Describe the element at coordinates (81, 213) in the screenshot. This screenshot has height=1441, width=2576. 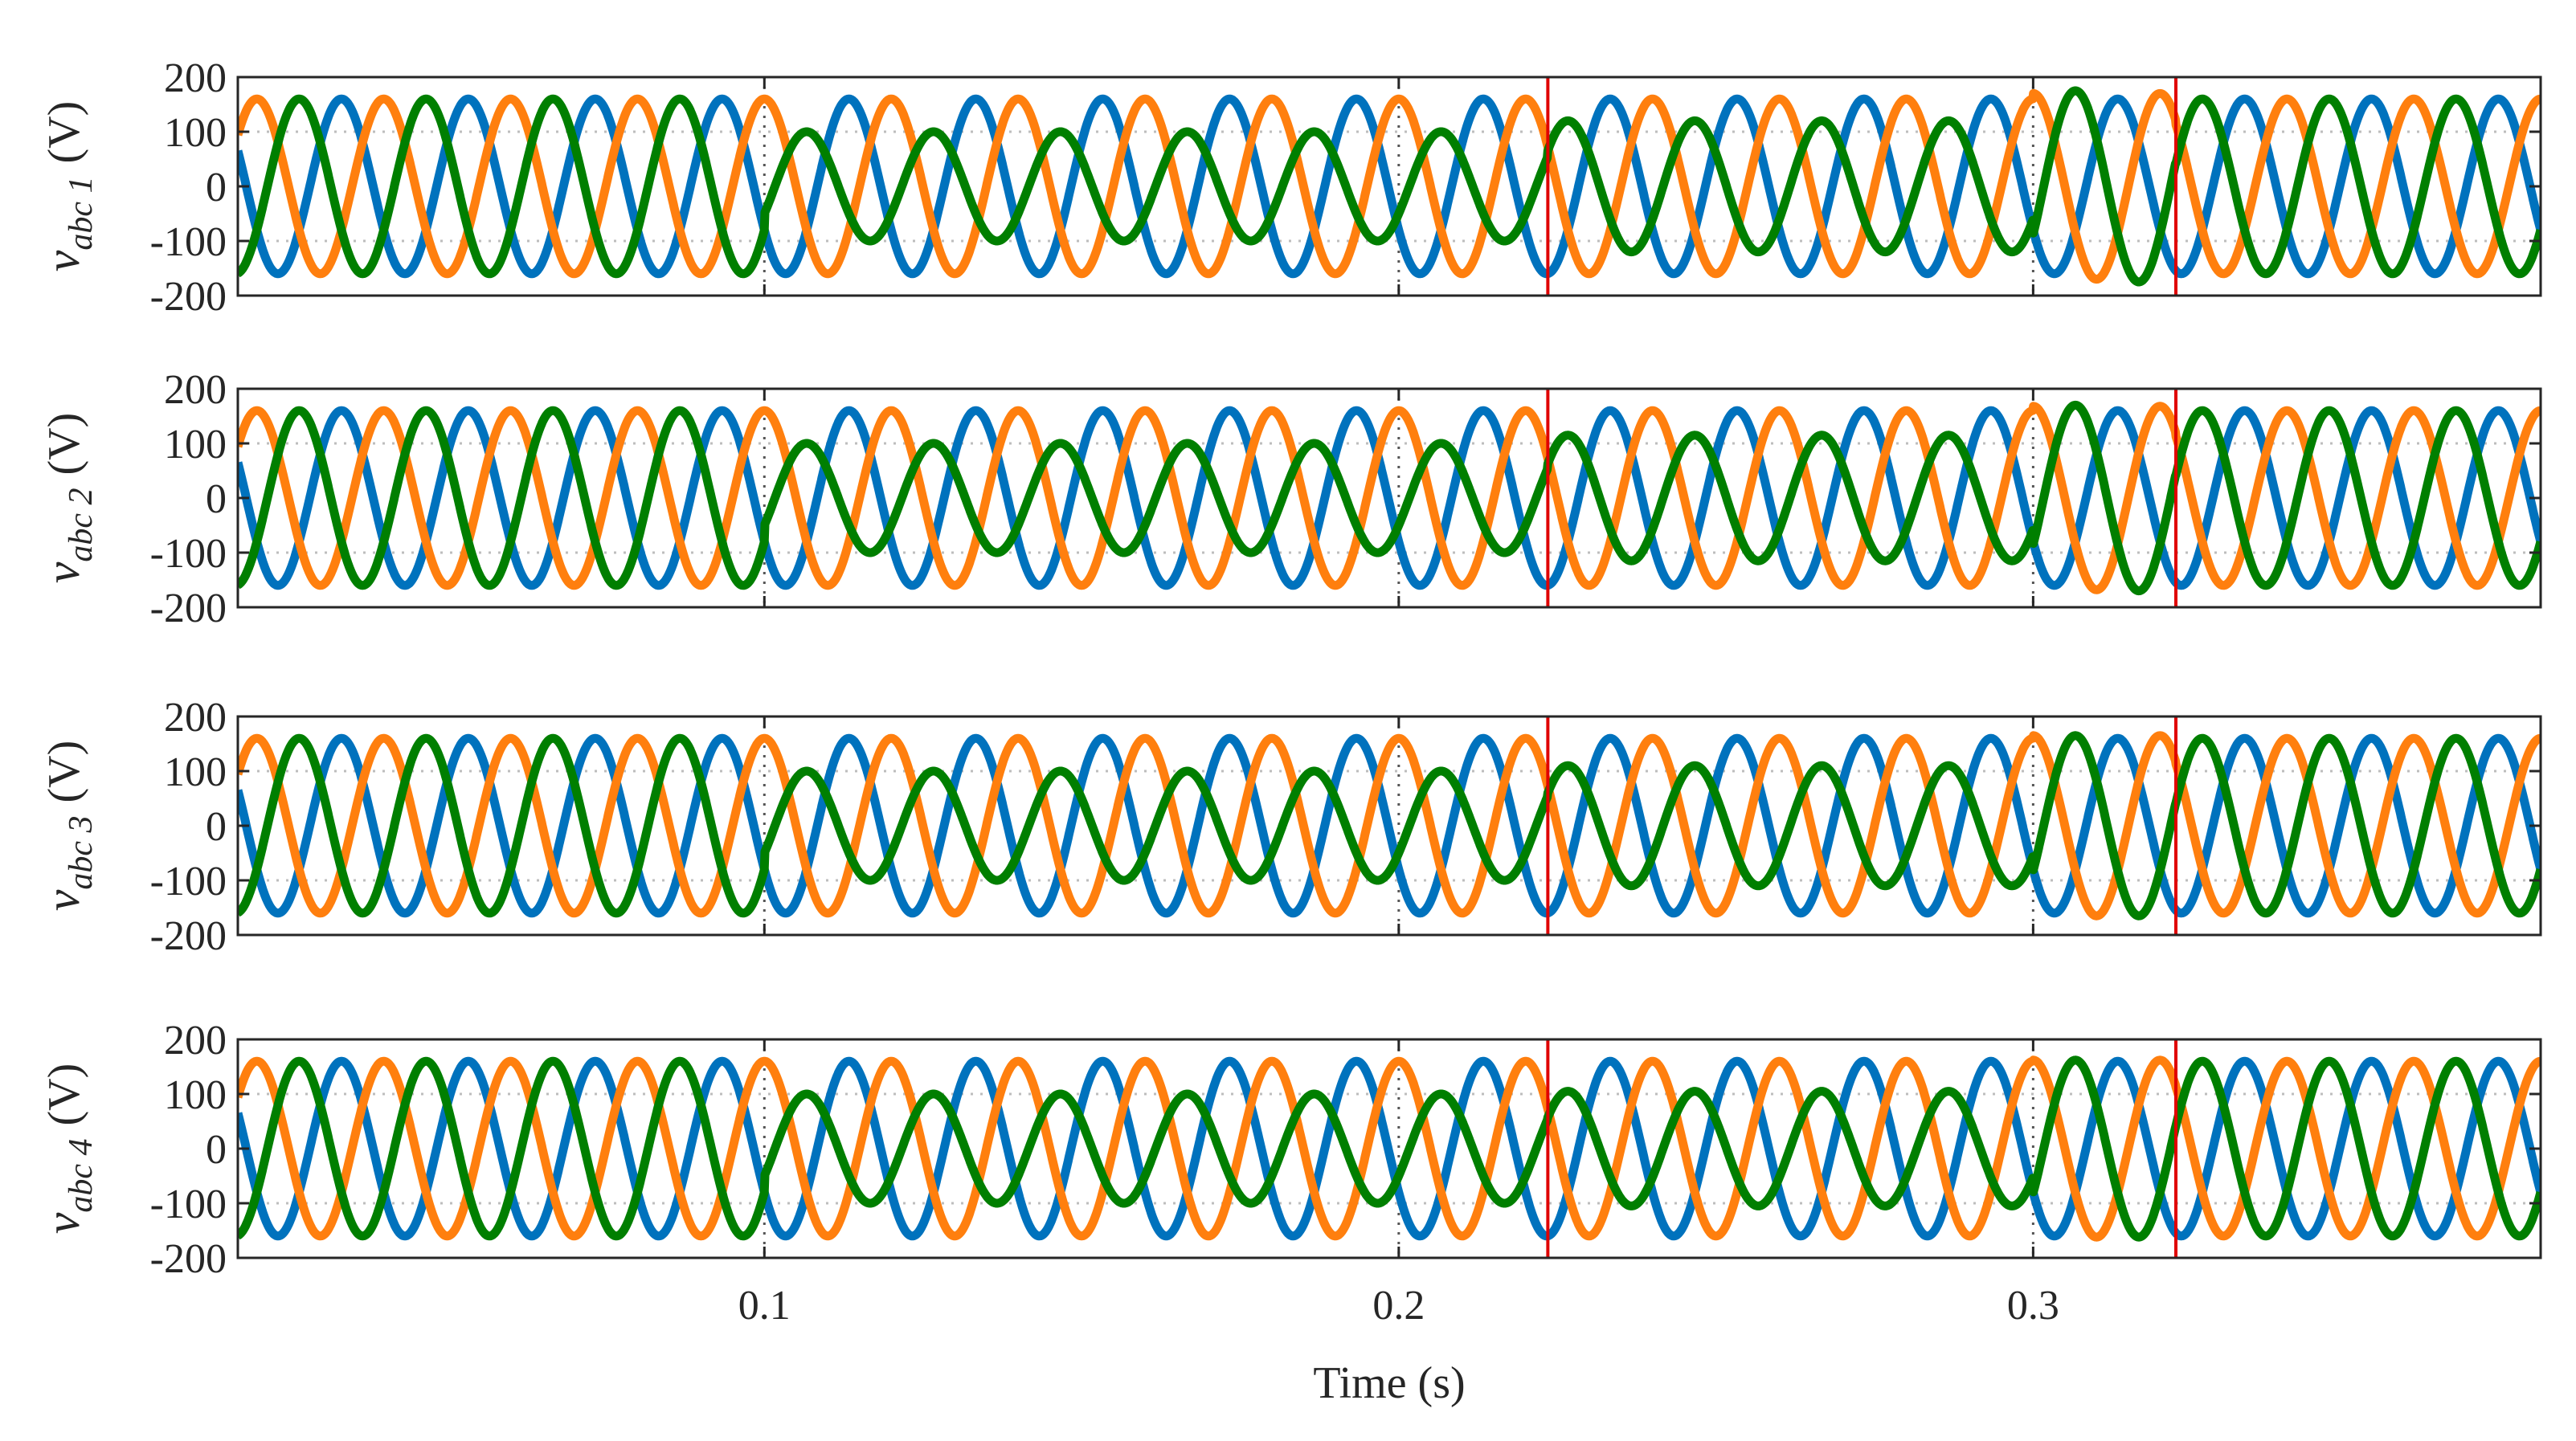
I see `y-axis-label-sub: abc 1` at that location.